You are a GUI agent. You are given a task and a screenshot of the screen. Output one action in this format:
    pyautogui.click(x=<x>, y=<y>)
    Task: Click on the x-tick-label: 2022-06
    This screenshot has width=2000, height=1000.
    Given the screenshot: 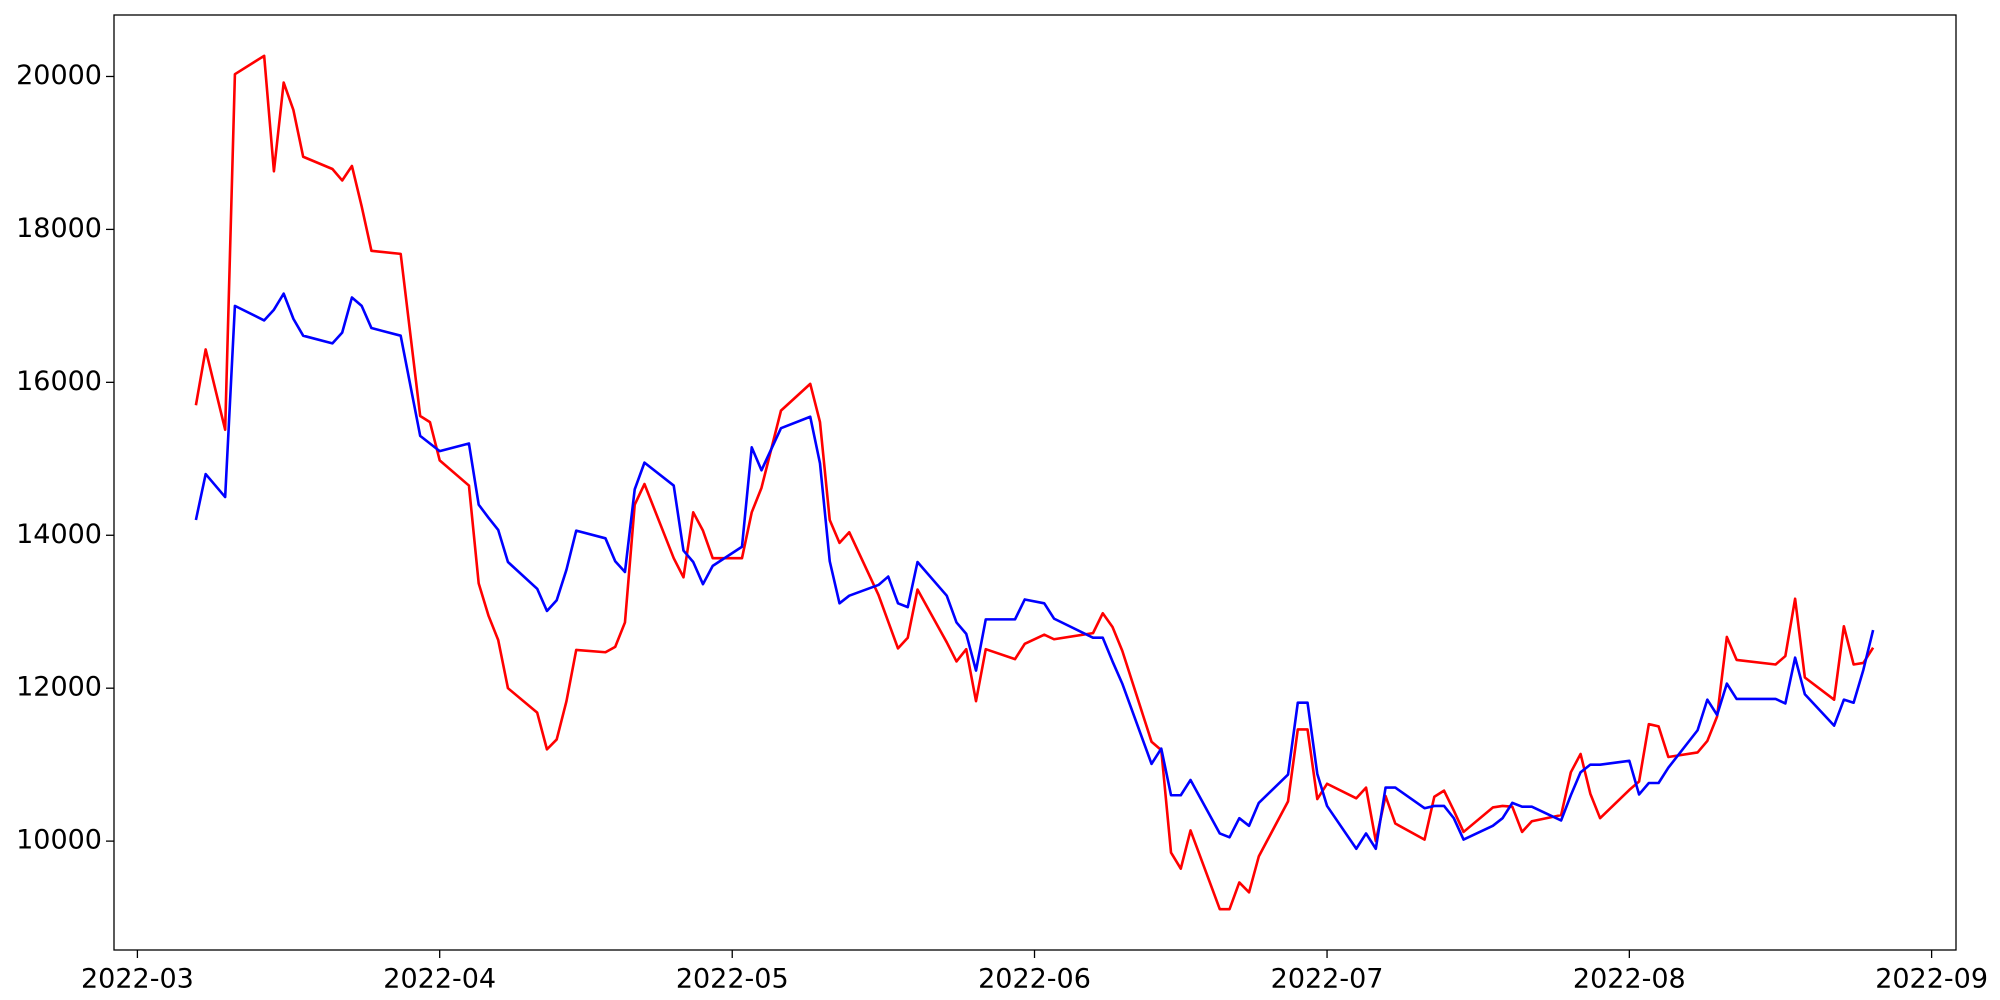 What is the action you would take?
    pyautogui.click(x=1034, y=979)
    